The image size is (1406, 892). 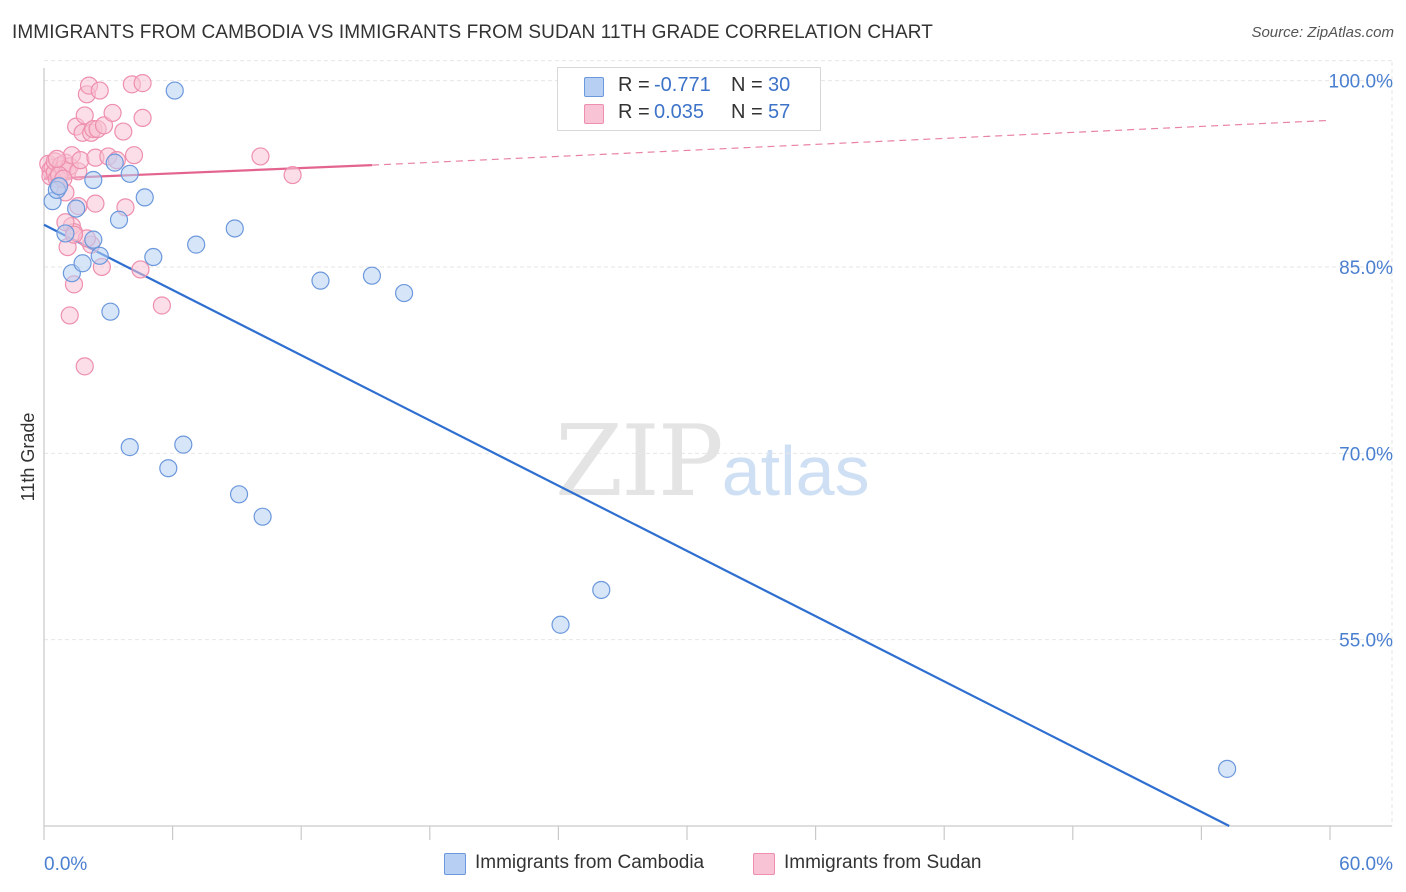 What do you see at coordinates (1366, 641) in the screenshot?
I see `y-tick-label: 55.0%` at bounding box center [1366, 641].